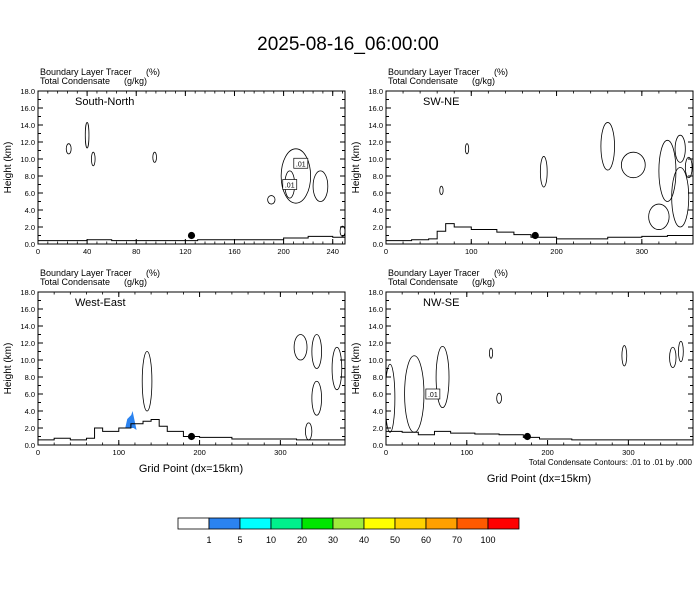  I want to click on colorbar-tick-label: 50, so click(395, 540).